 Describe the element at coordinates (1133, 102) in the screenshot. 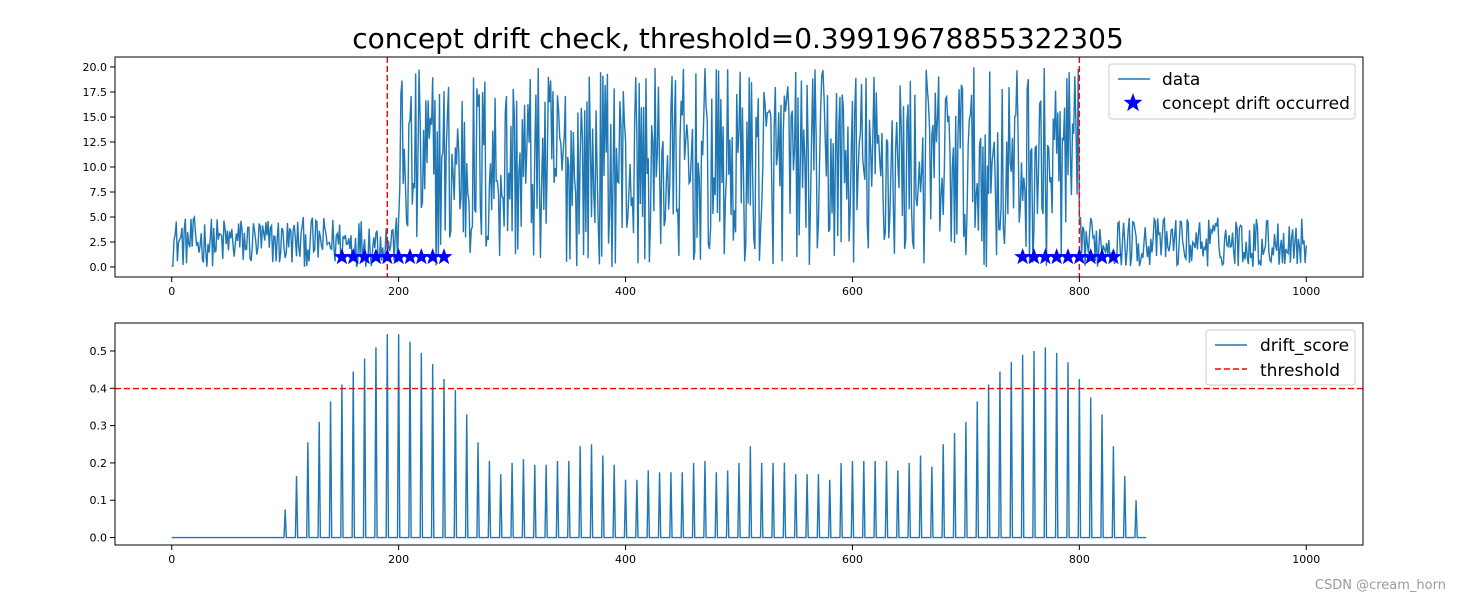

I see `legend-star-marker` at that location.